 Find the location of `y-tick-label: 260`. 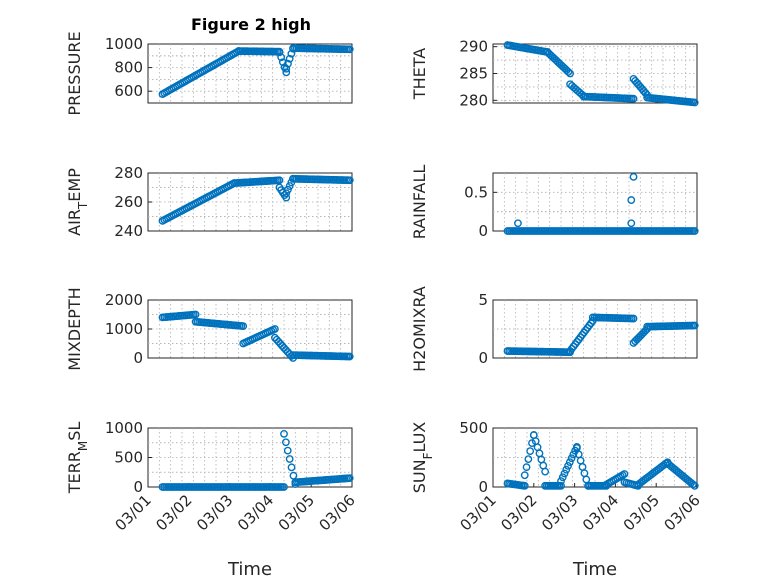

y-tick-label: 260 is located at coordinates (128, 202).